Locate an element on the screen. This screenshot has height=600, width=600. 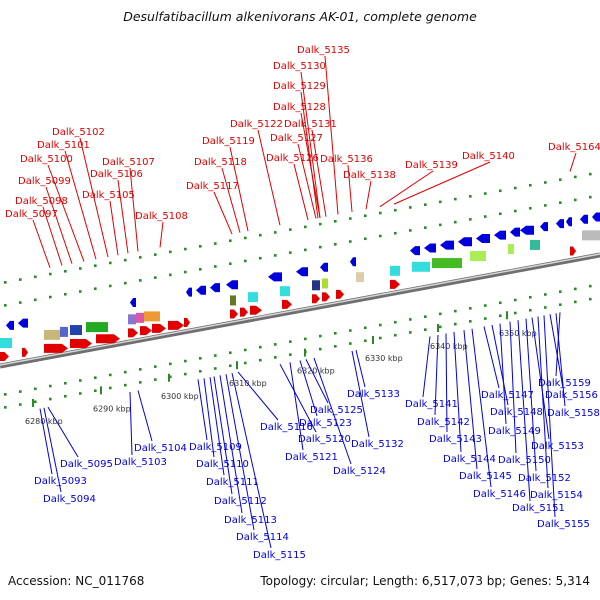
ruler-label-6280-kbp: 6280 kbp is located at coordinates (44, 421).